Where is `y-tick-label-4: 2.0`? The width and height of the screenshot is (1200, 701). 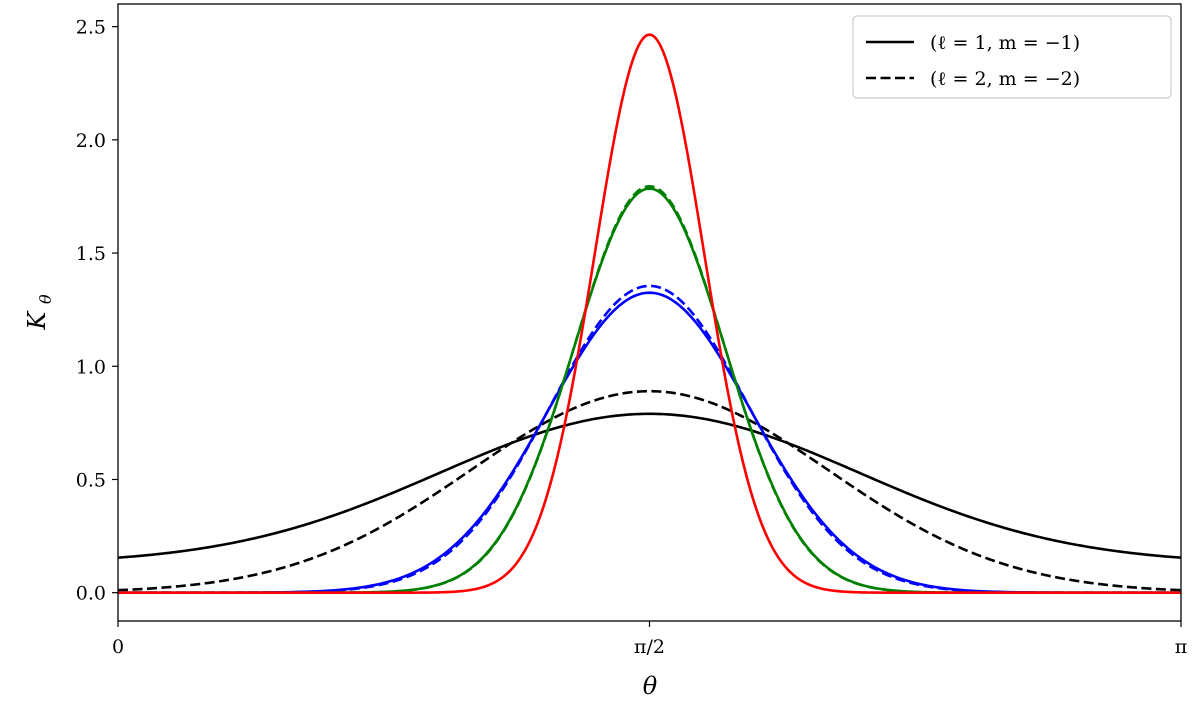
y-tick-label-4: 2.0 is located at coordinates (91, 141).